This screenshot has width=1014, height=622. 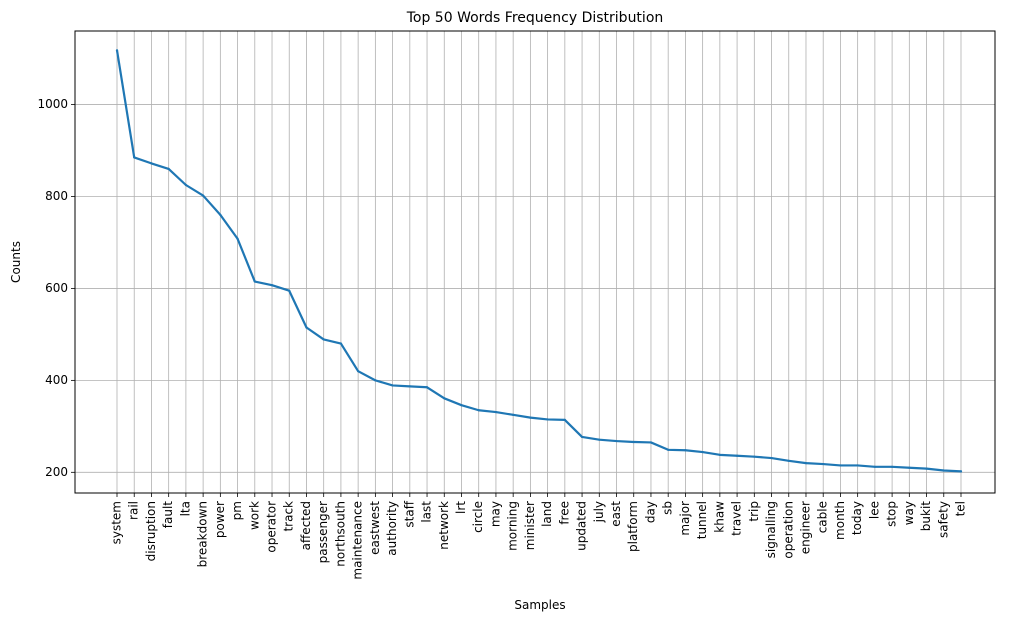 I want to click on x-tick-label: cable, so click(x=823, y=517).